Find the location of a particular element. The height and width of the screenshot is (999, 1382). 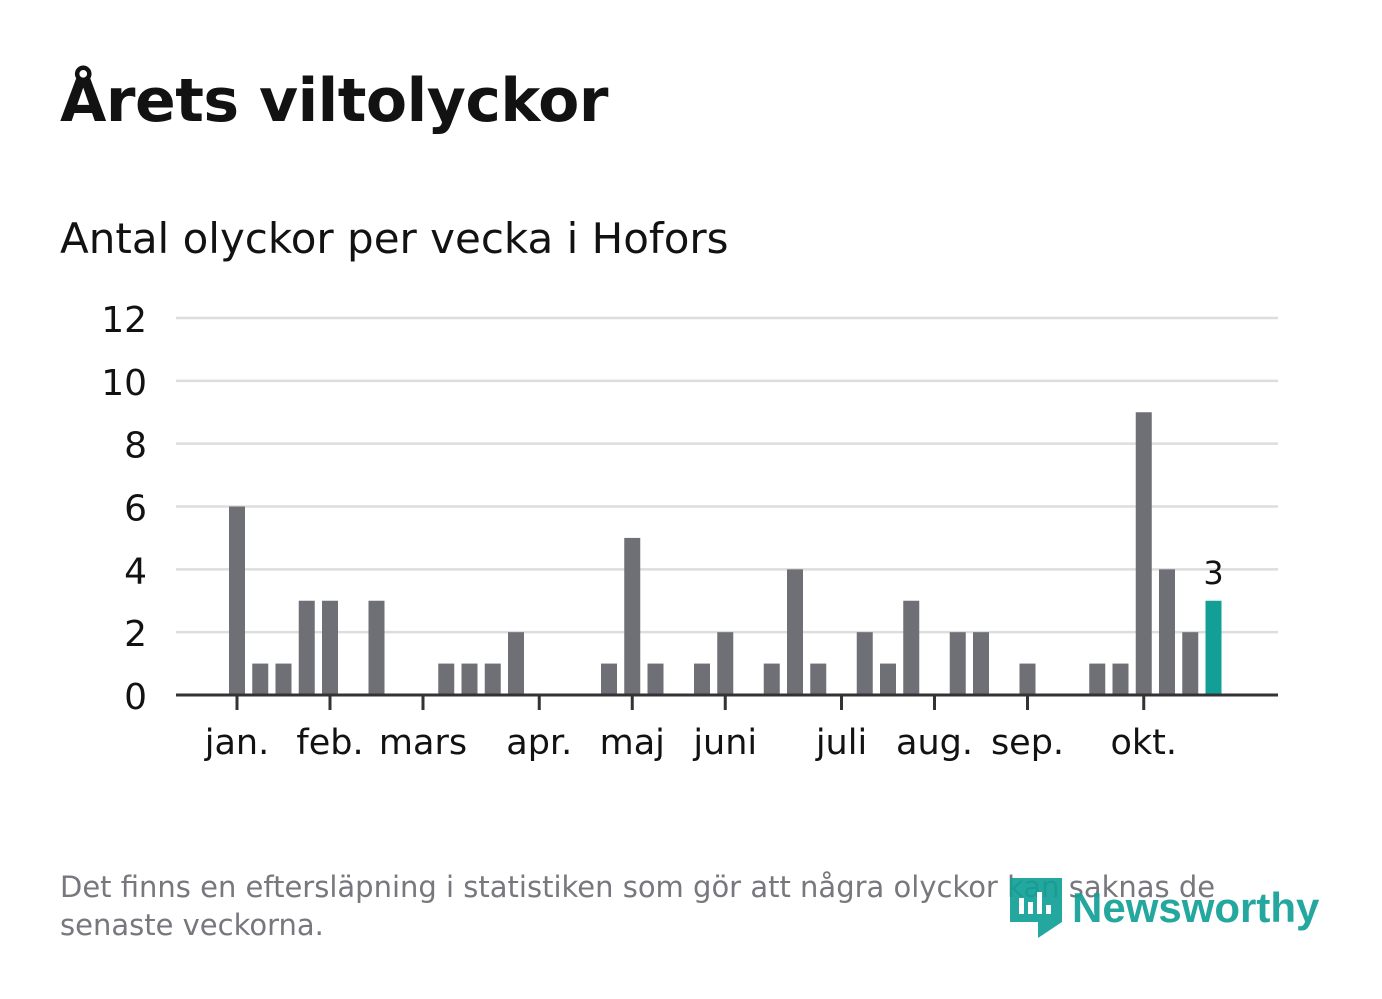

x-tick-label: okt. is located at coordinates (1143, 743).